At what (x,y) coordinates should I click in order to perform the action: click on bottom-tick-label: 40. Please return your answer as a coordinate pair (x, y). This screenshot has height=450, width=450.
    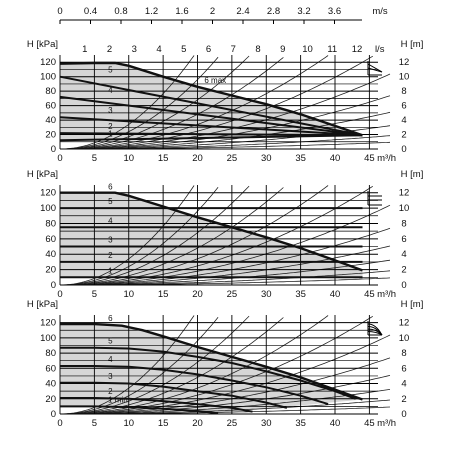
    Looking at the image, I should click on (335, 294).